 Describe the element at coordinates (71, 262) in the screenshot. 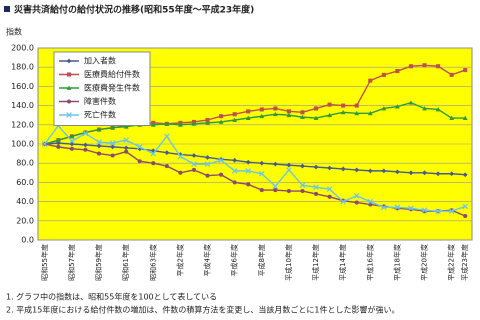

I see `x-tick-label: 昭和57年度` at that location.